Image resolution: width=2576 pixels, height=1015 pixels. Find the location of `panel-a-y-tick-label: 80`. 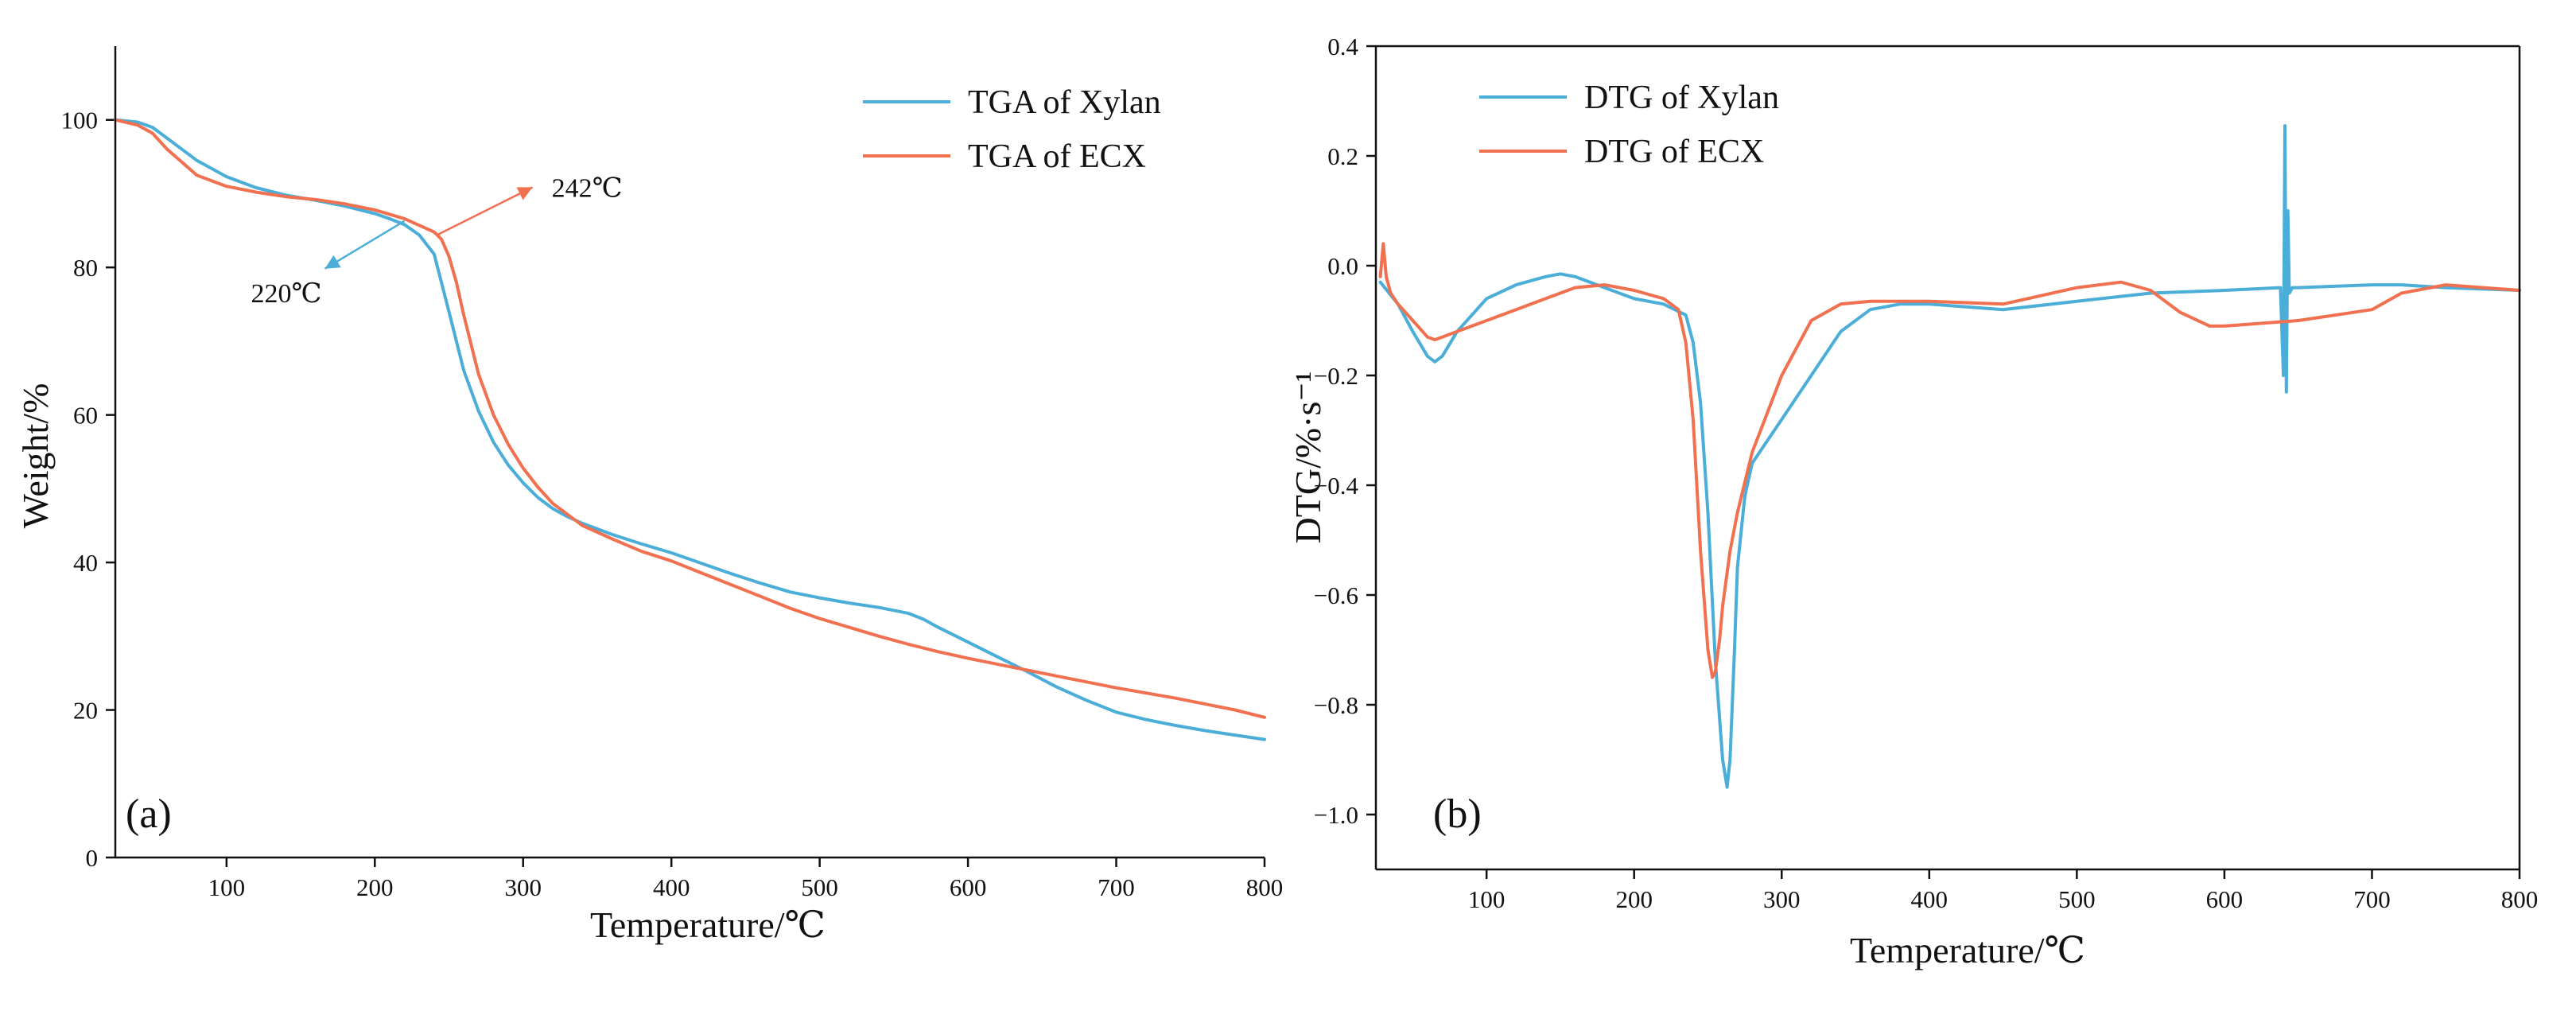

panel-a-y-tick-label: 80 is located at coordinates (85, 268).